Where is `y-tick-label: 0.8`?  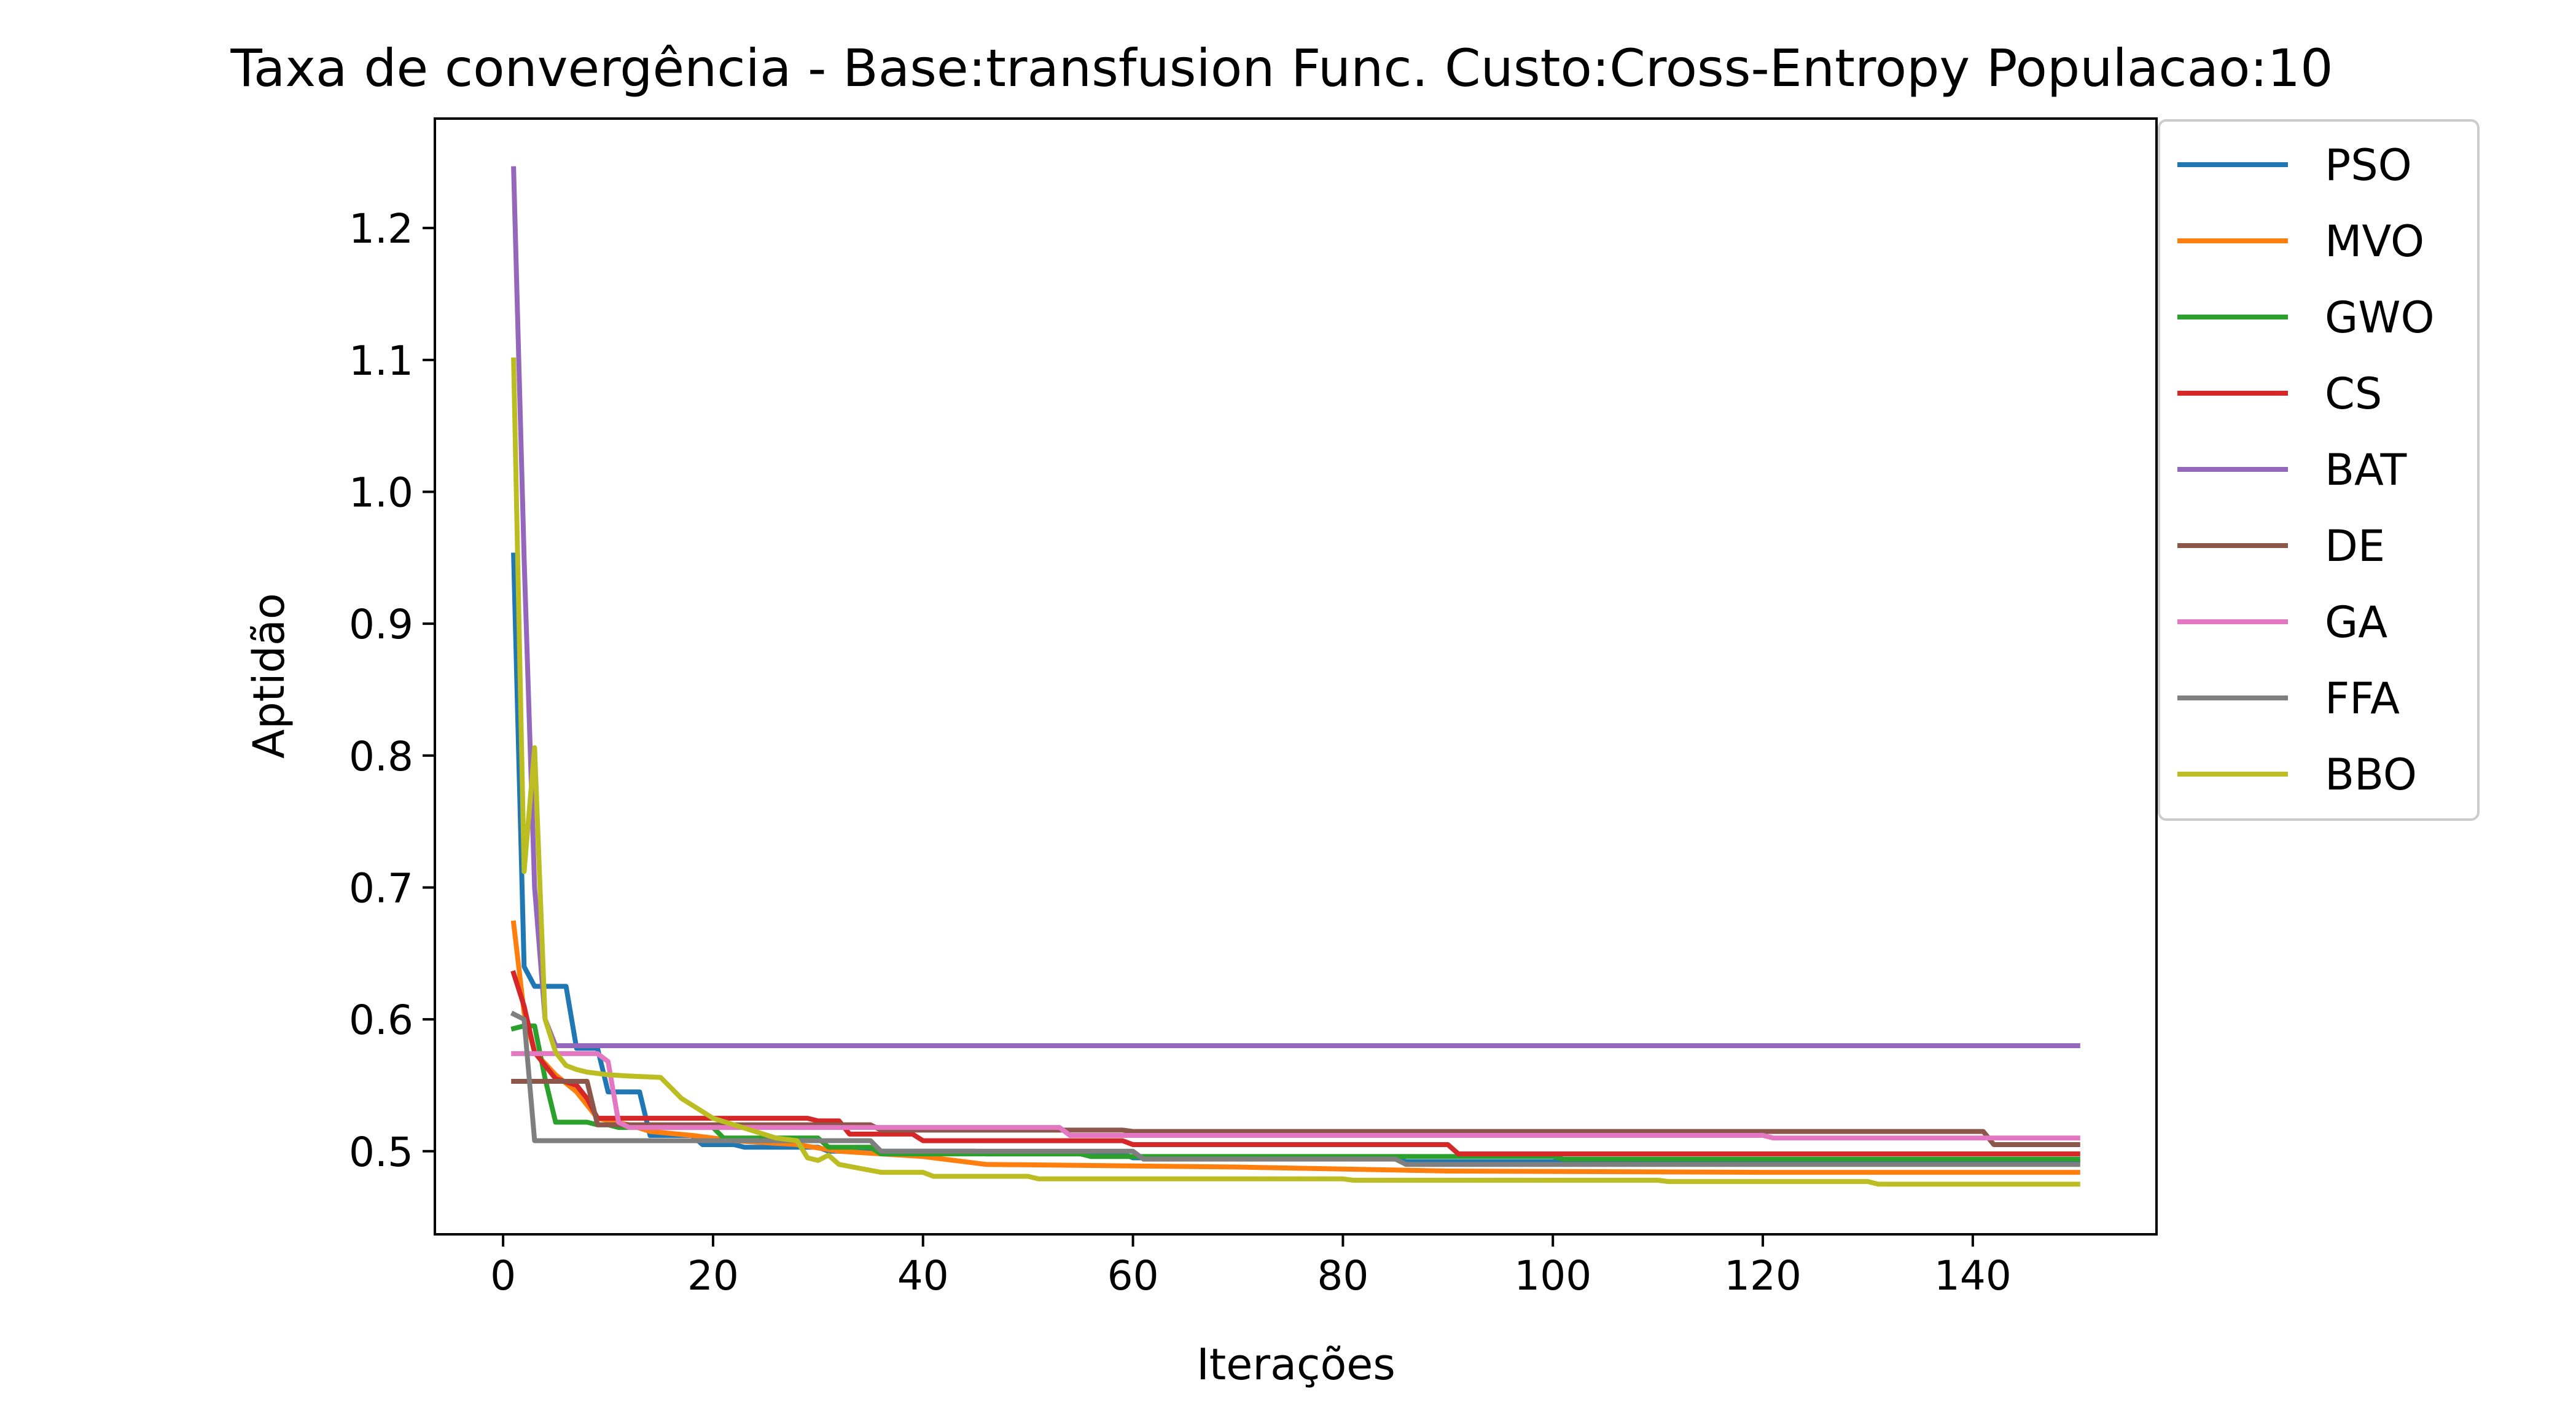 y-tick-label: 0.8 is located at coordinates (381, 756).